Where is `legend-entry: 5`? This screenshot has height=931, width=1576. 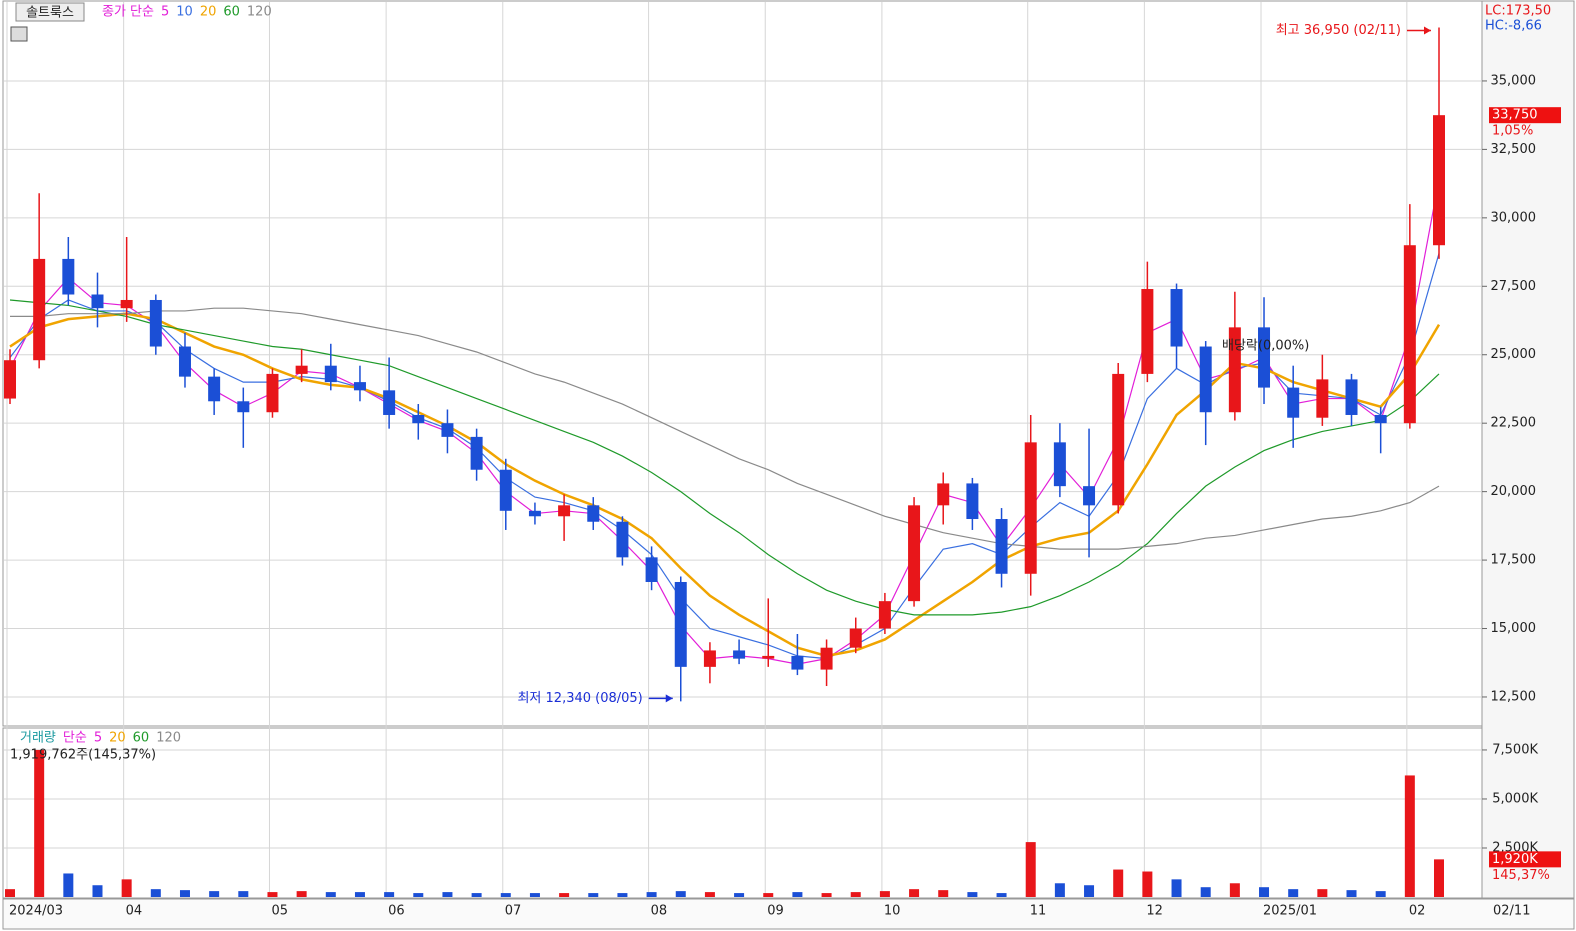 legend-entry: 5 is located at coordinates (98, 738).